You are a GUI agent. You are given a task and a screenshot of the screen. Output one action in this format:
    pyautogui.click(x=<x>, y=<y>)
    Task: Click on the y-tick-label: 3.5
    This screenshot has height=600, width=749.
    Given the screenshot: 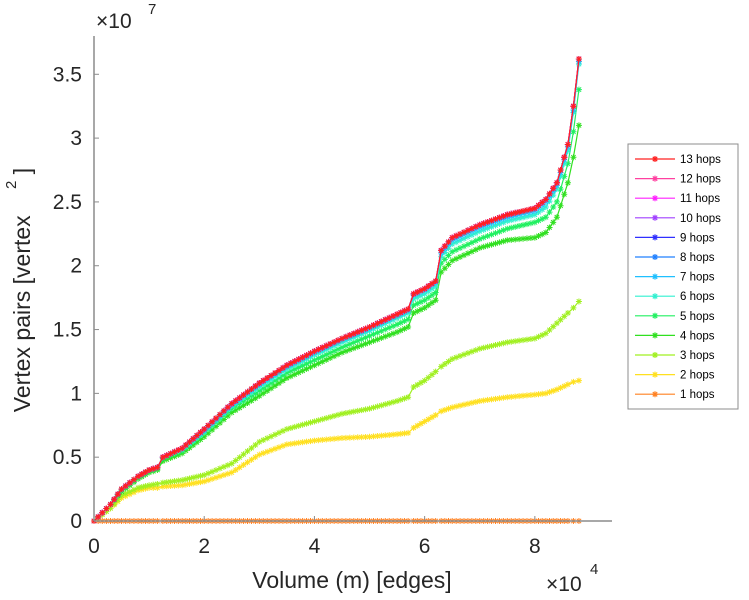 What is the action you would take?
    pyautogui.click(x=67, y=74)
    